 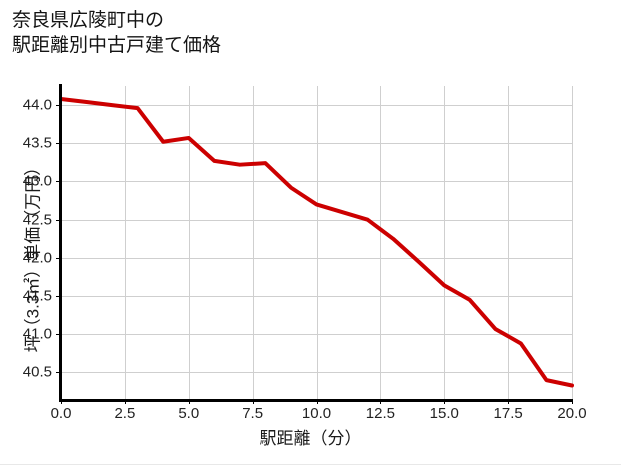 I want to click on y-axis-label: 坪（3.3㎡）単価（万円）, so click(x=33, y=255).